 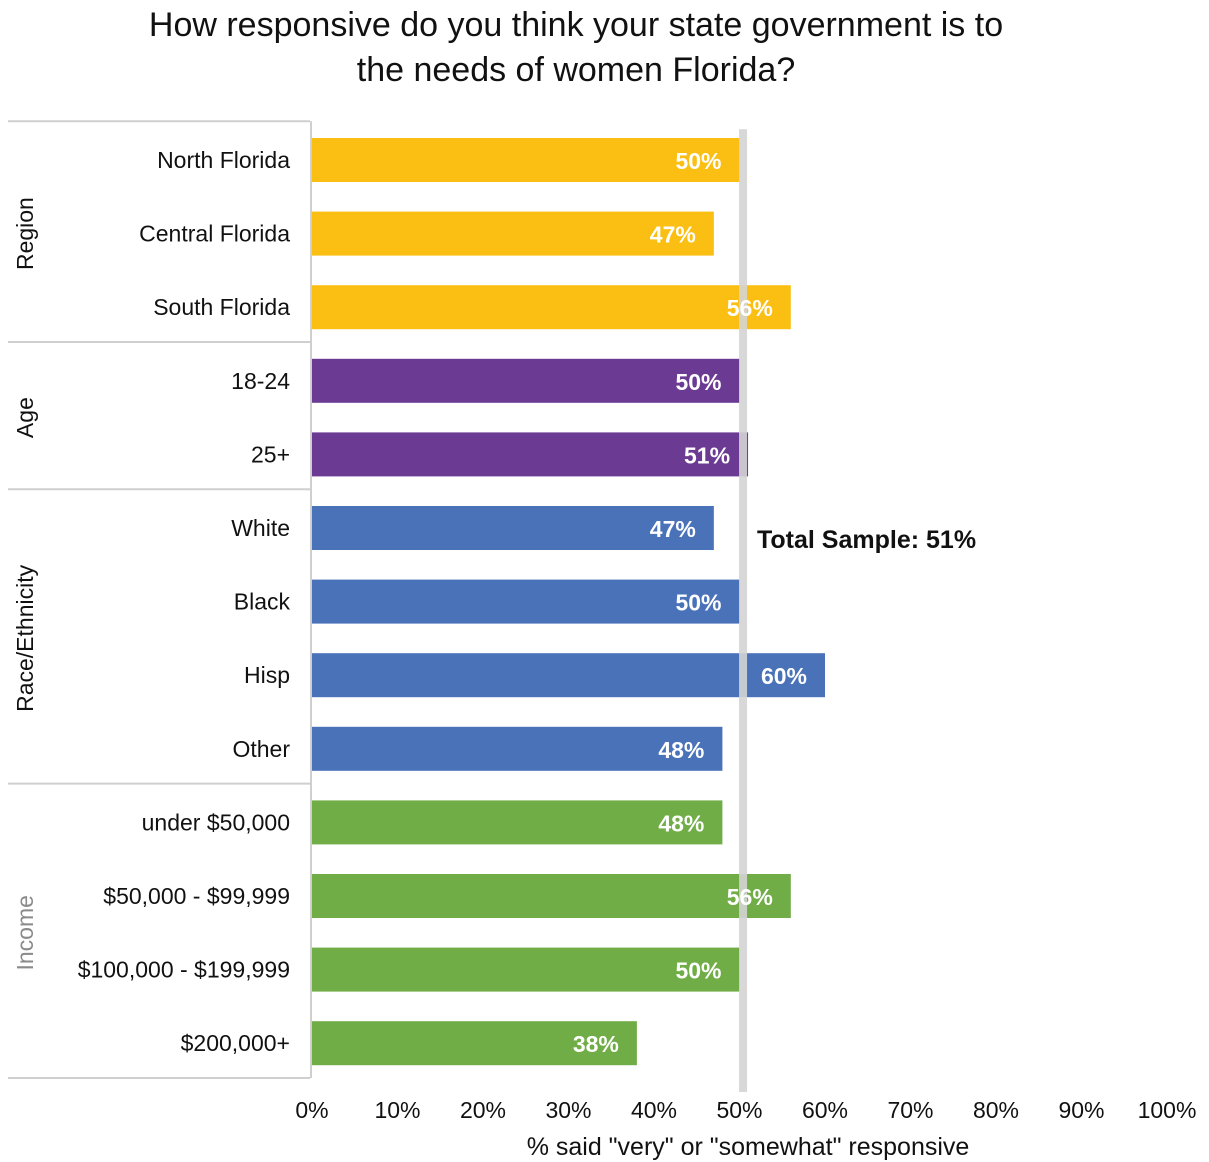 I want to click on chart-title-line-2: the needs of women Florida?, so click(x=576, y=70).